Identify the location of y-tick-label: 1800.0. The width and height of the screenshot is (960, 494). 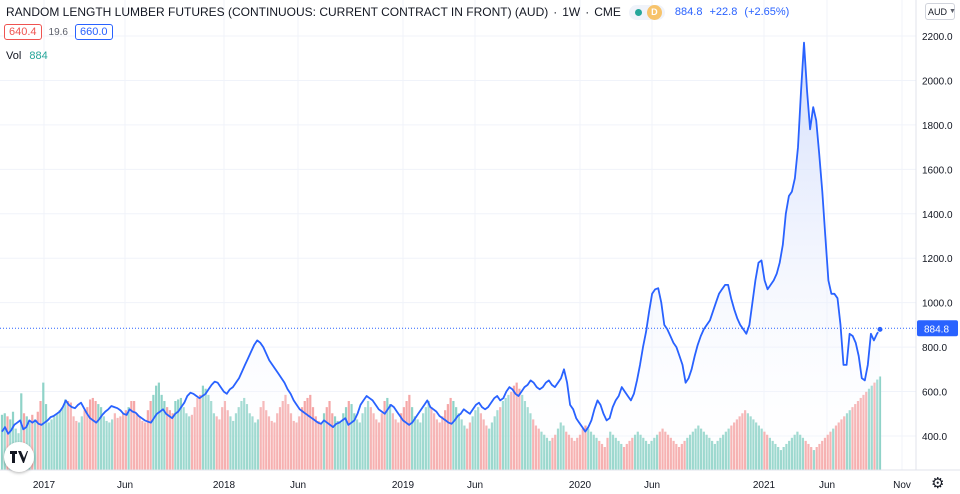
(937, 126).